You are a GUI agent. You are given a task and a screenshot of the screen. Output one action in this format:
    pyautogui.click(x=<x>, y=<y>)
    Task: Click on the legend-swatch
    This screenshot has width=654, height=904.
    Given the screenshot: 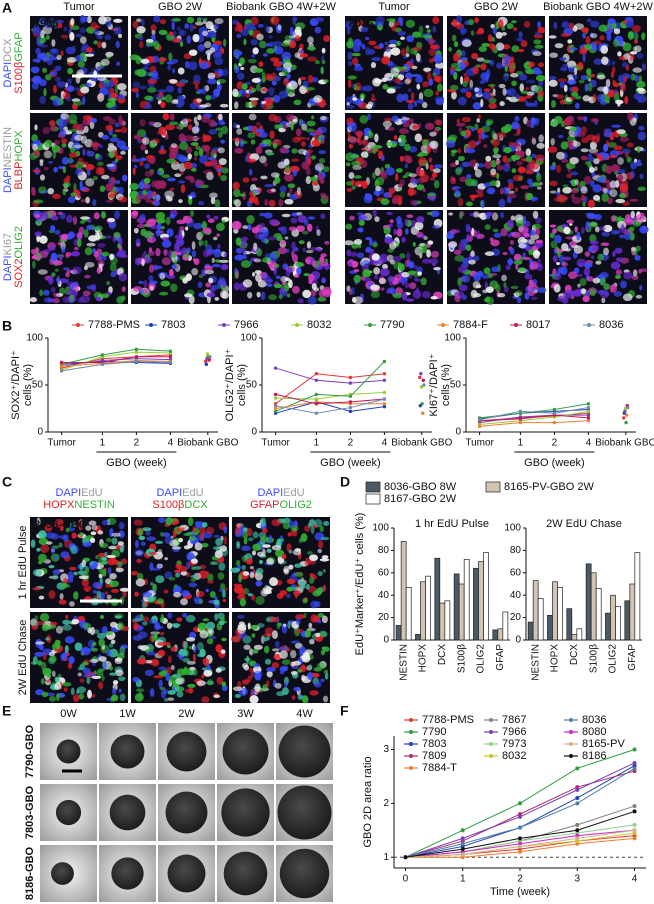 What is the action you would take?
    pyautogui.click(x=411, y=768)
    